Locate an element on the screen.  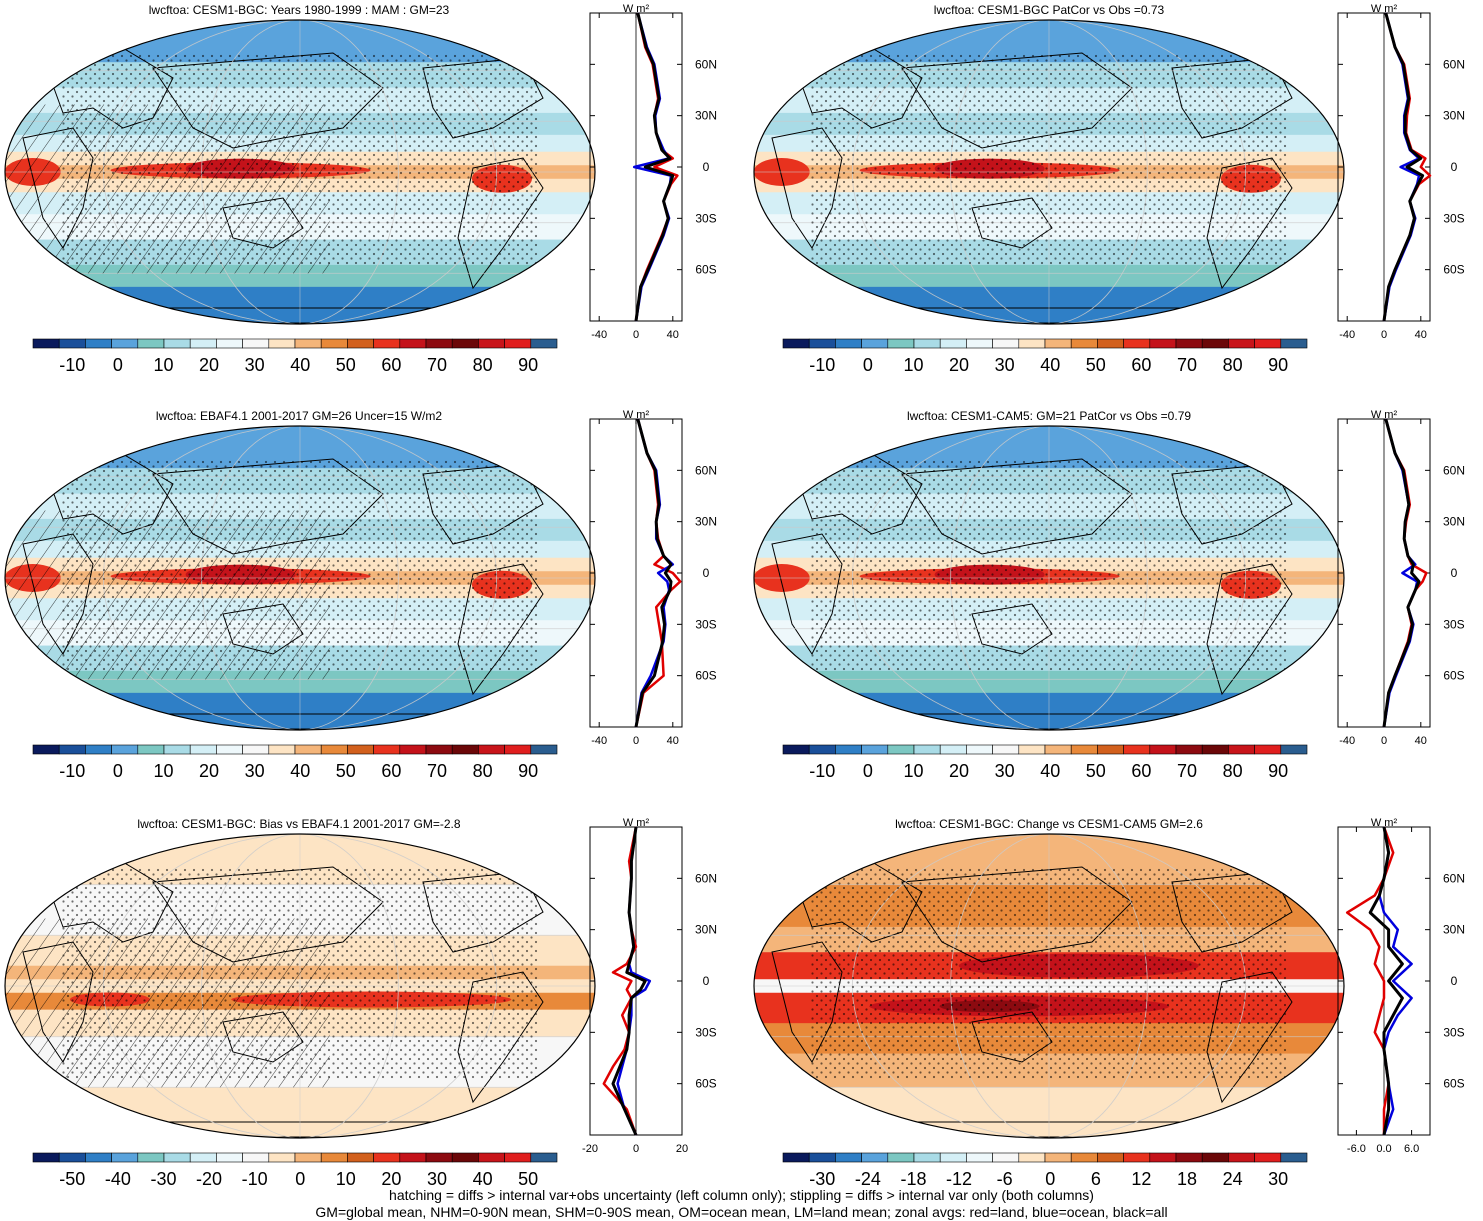
colorbar-tick-label: -12 is located at coordinates (959, 1179).